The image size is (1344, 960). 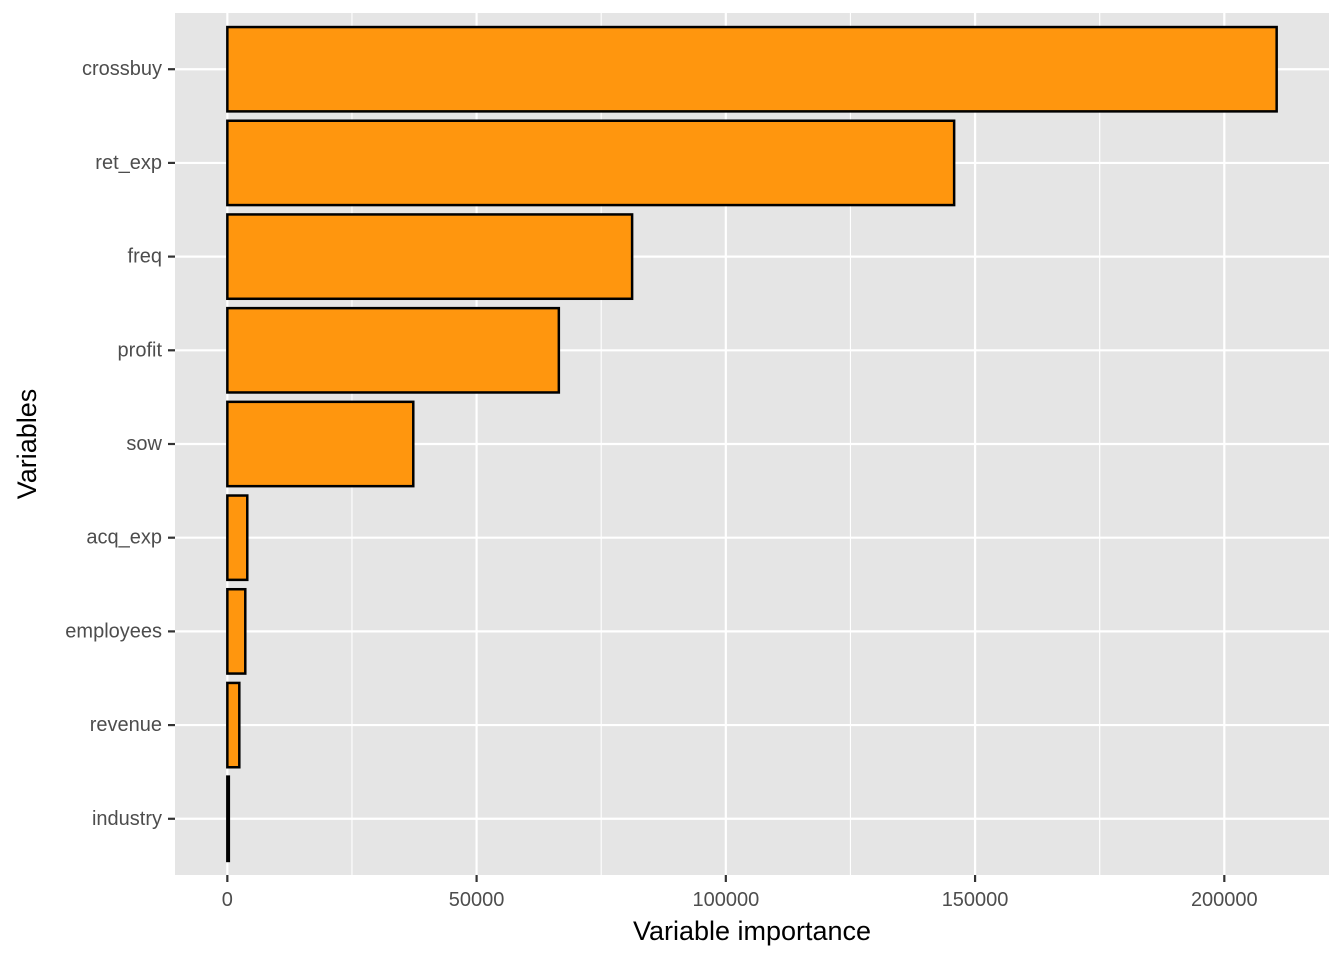 I want to click on y-tick-label: crossbuy, so click(x=122, y=69).